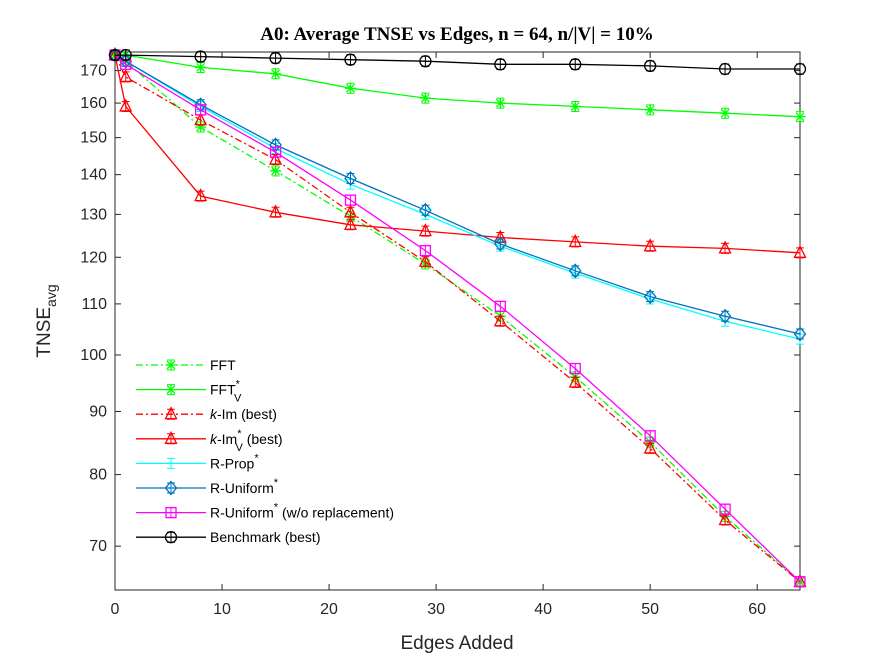 The width and height of the screenshot is (884, 663). Describe the element at coordinates (115, 609) in the screenshot. I see `x-tick-label: 0` at that location.